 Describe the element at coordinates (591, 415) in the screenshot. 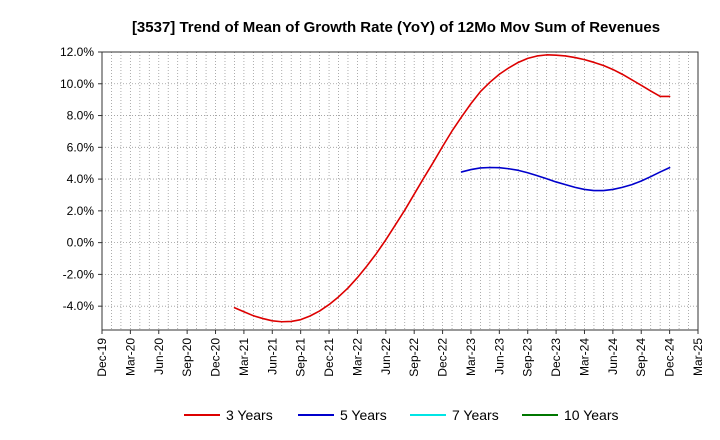

I see `legend-label-3: 10 Years` at that location.